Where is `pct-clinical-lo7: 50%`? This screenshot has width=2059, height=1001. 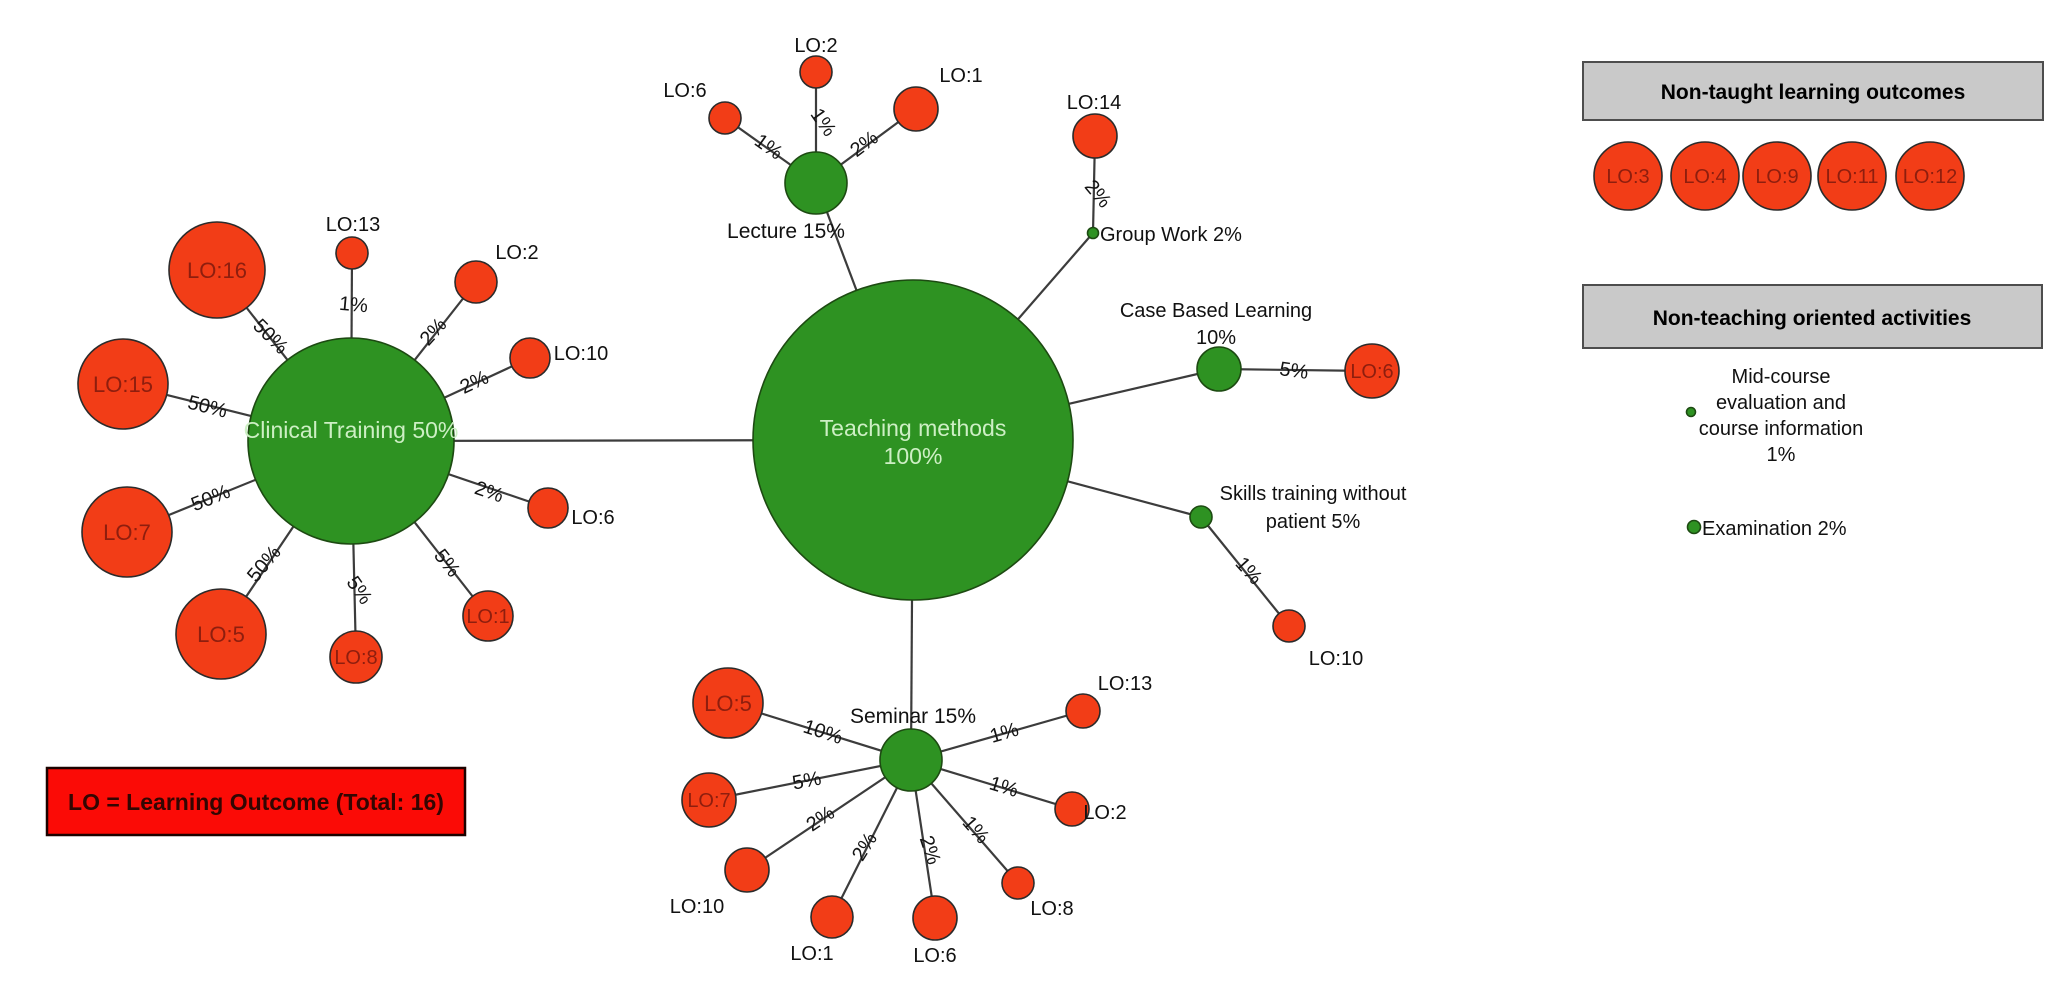
pct-clinical-lo7: 50% is located at coordinates (211, 498).